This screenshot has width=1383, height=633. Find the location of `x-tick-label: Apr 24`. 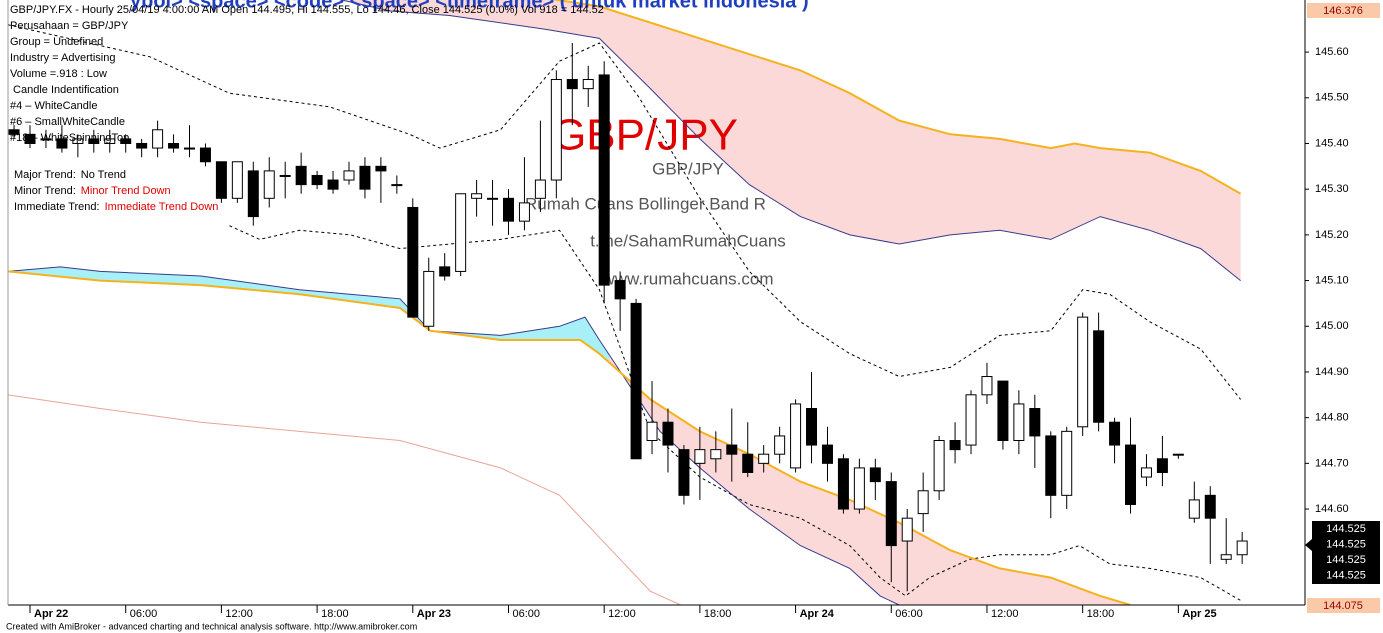

x-tick-label: Apr 24 is located at coordinates (817, 614).